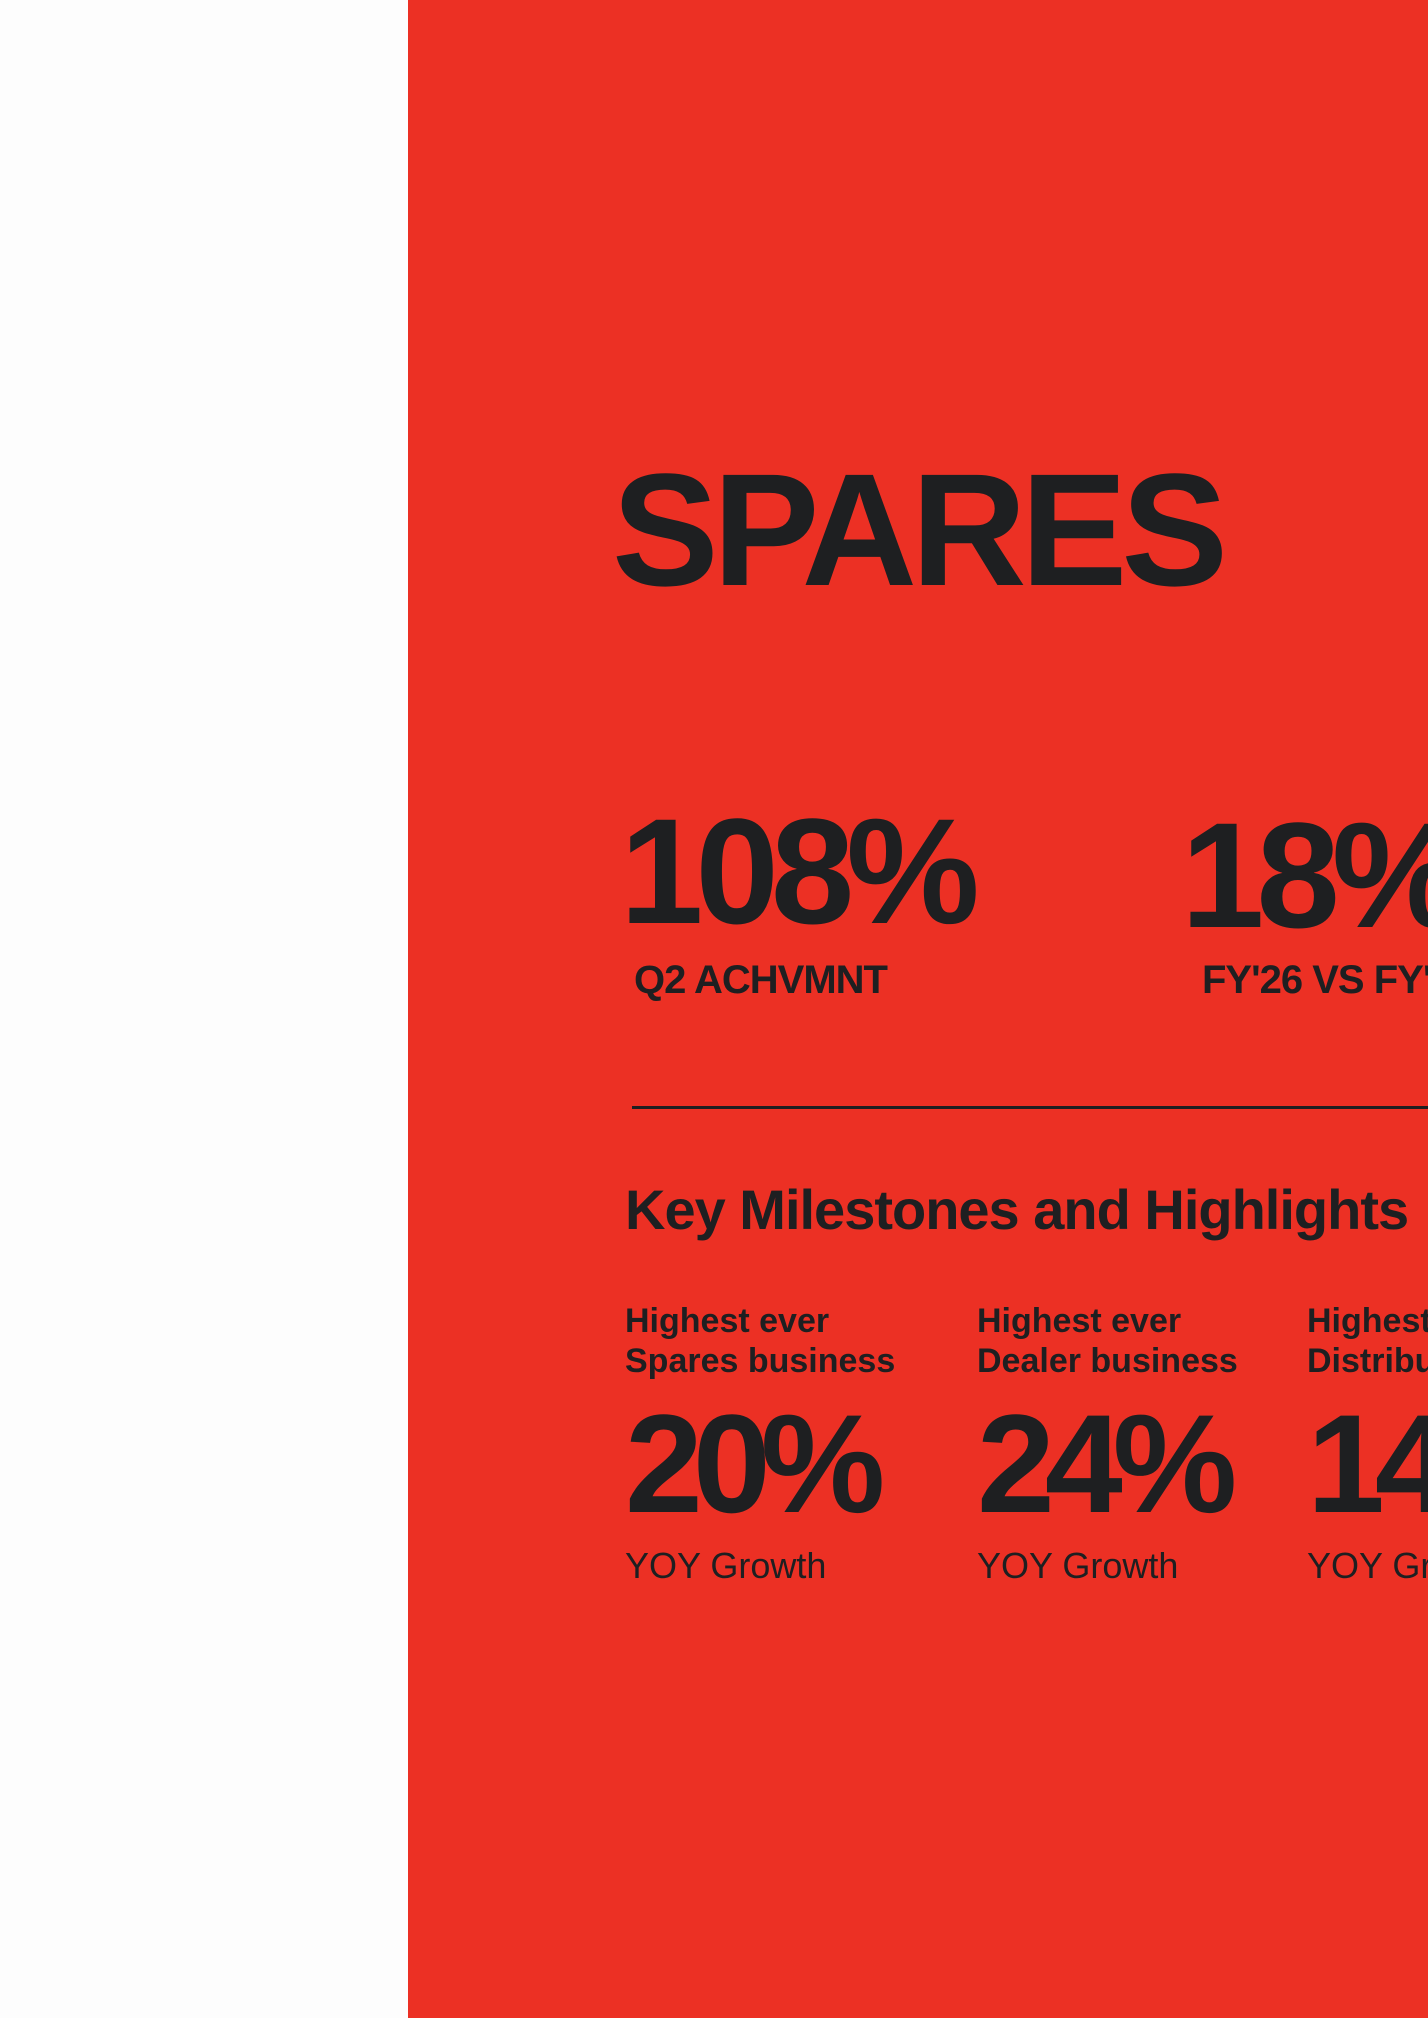  I want to click on divider, so click(1030, 1107).